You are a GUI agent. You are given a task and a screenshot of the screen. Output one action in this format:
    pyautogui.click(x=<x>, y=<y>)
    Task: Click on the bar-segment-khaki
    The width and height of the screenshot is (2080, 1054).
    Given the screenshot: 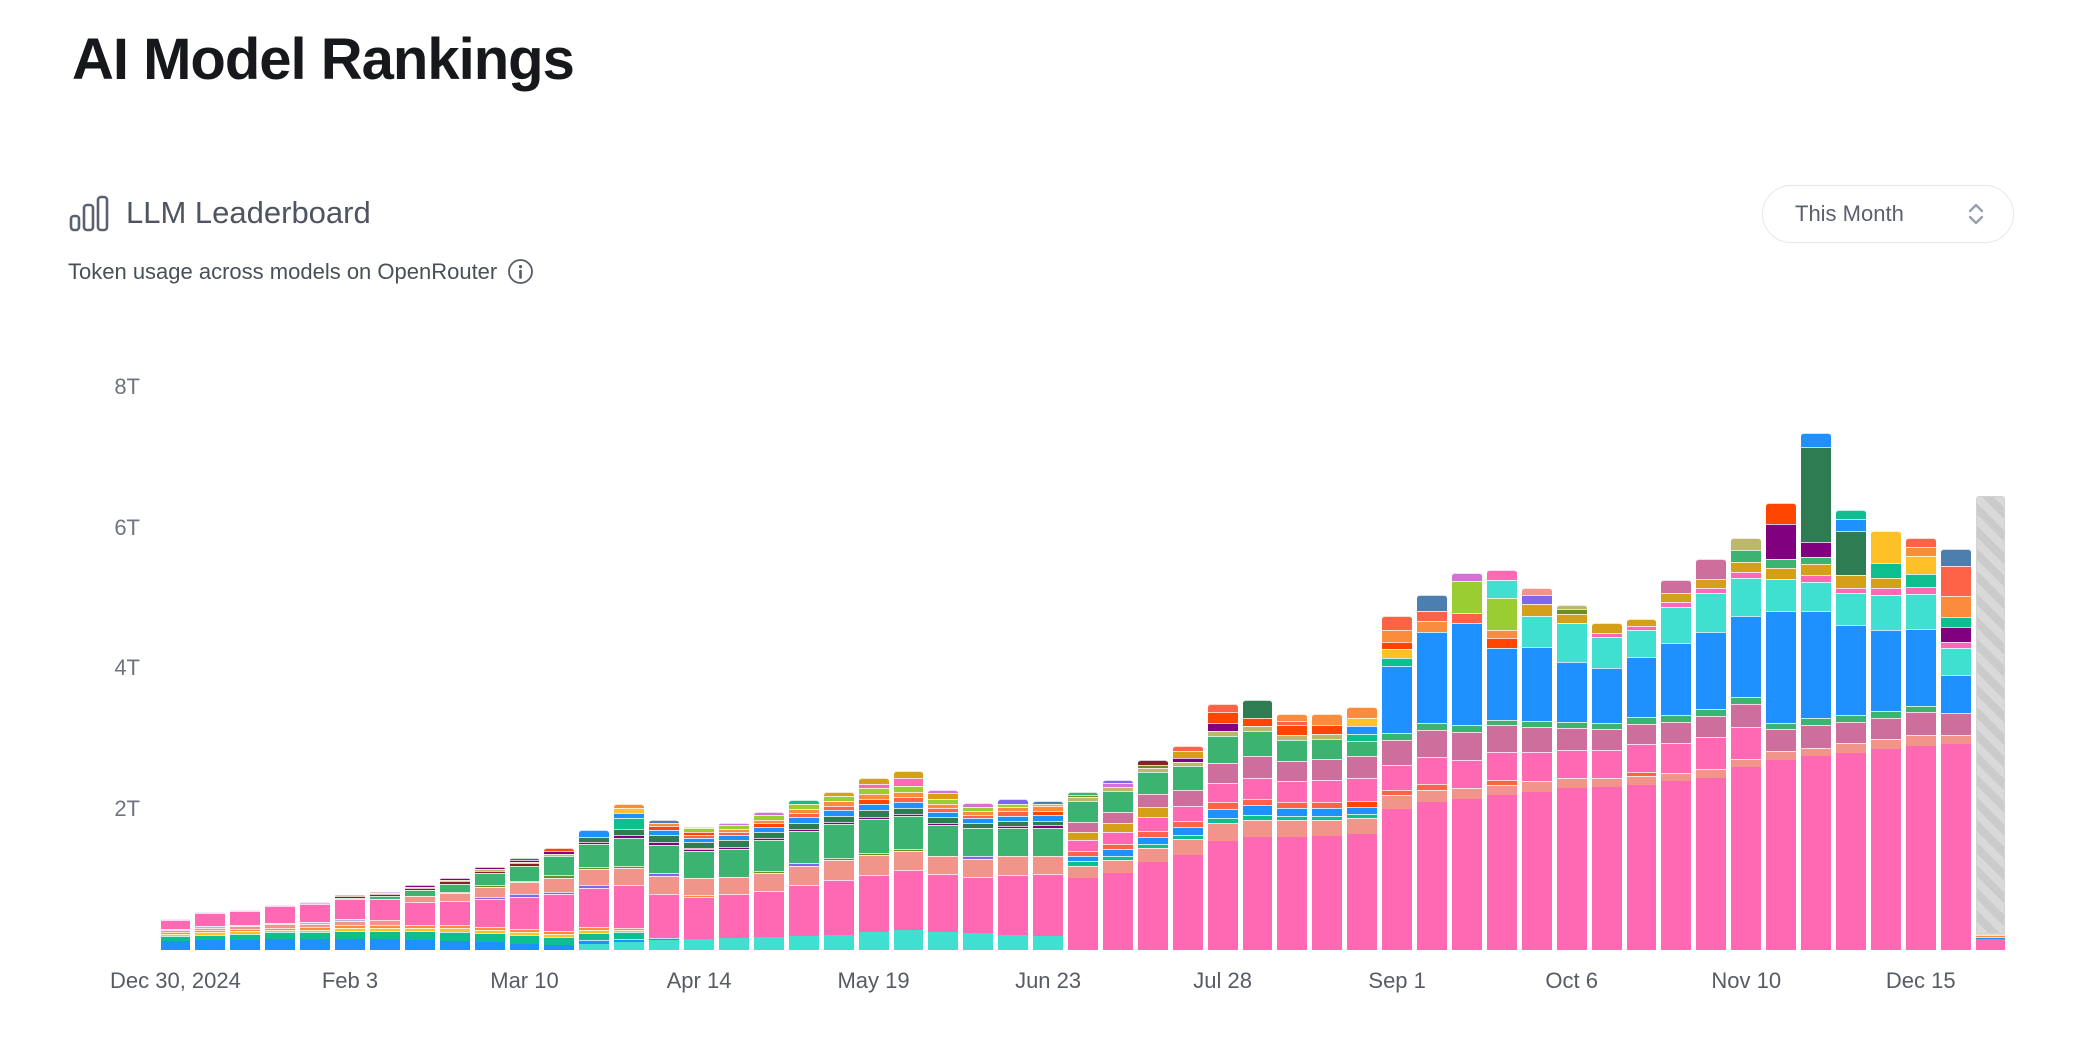 What is the action you would take?
    pyautogui.click(x=1048, y=805)
    